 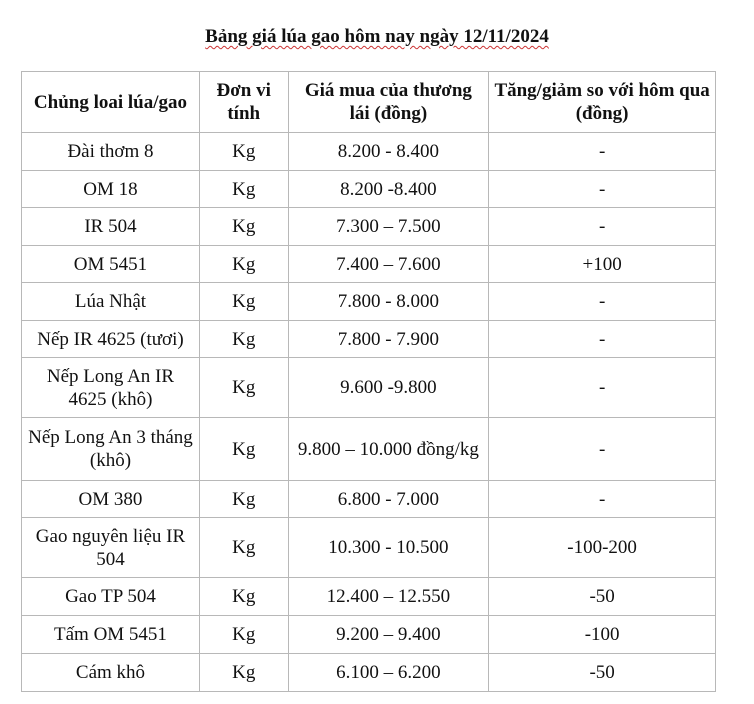 What do you see at coordinates (110, 634) in the screenshot?
I see `cell-type: Tấm OM 5451` at bounding box center [110, 634].